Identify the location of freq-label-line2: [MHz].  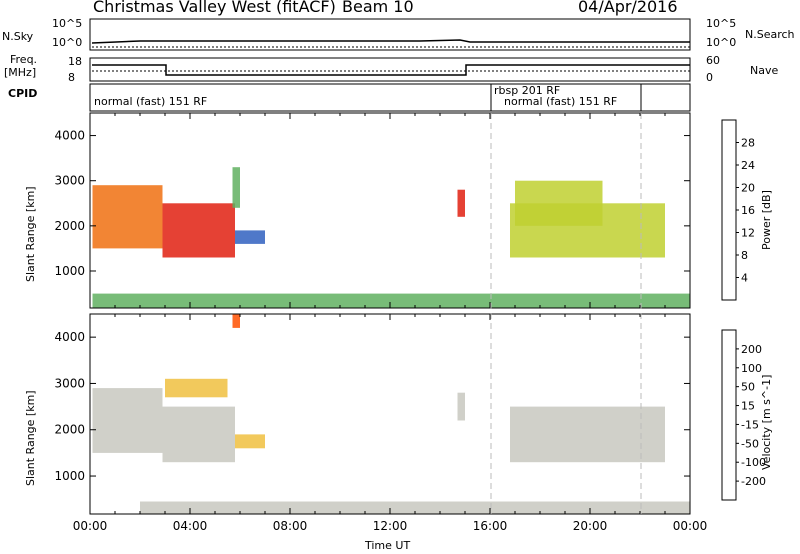
(20, 72).